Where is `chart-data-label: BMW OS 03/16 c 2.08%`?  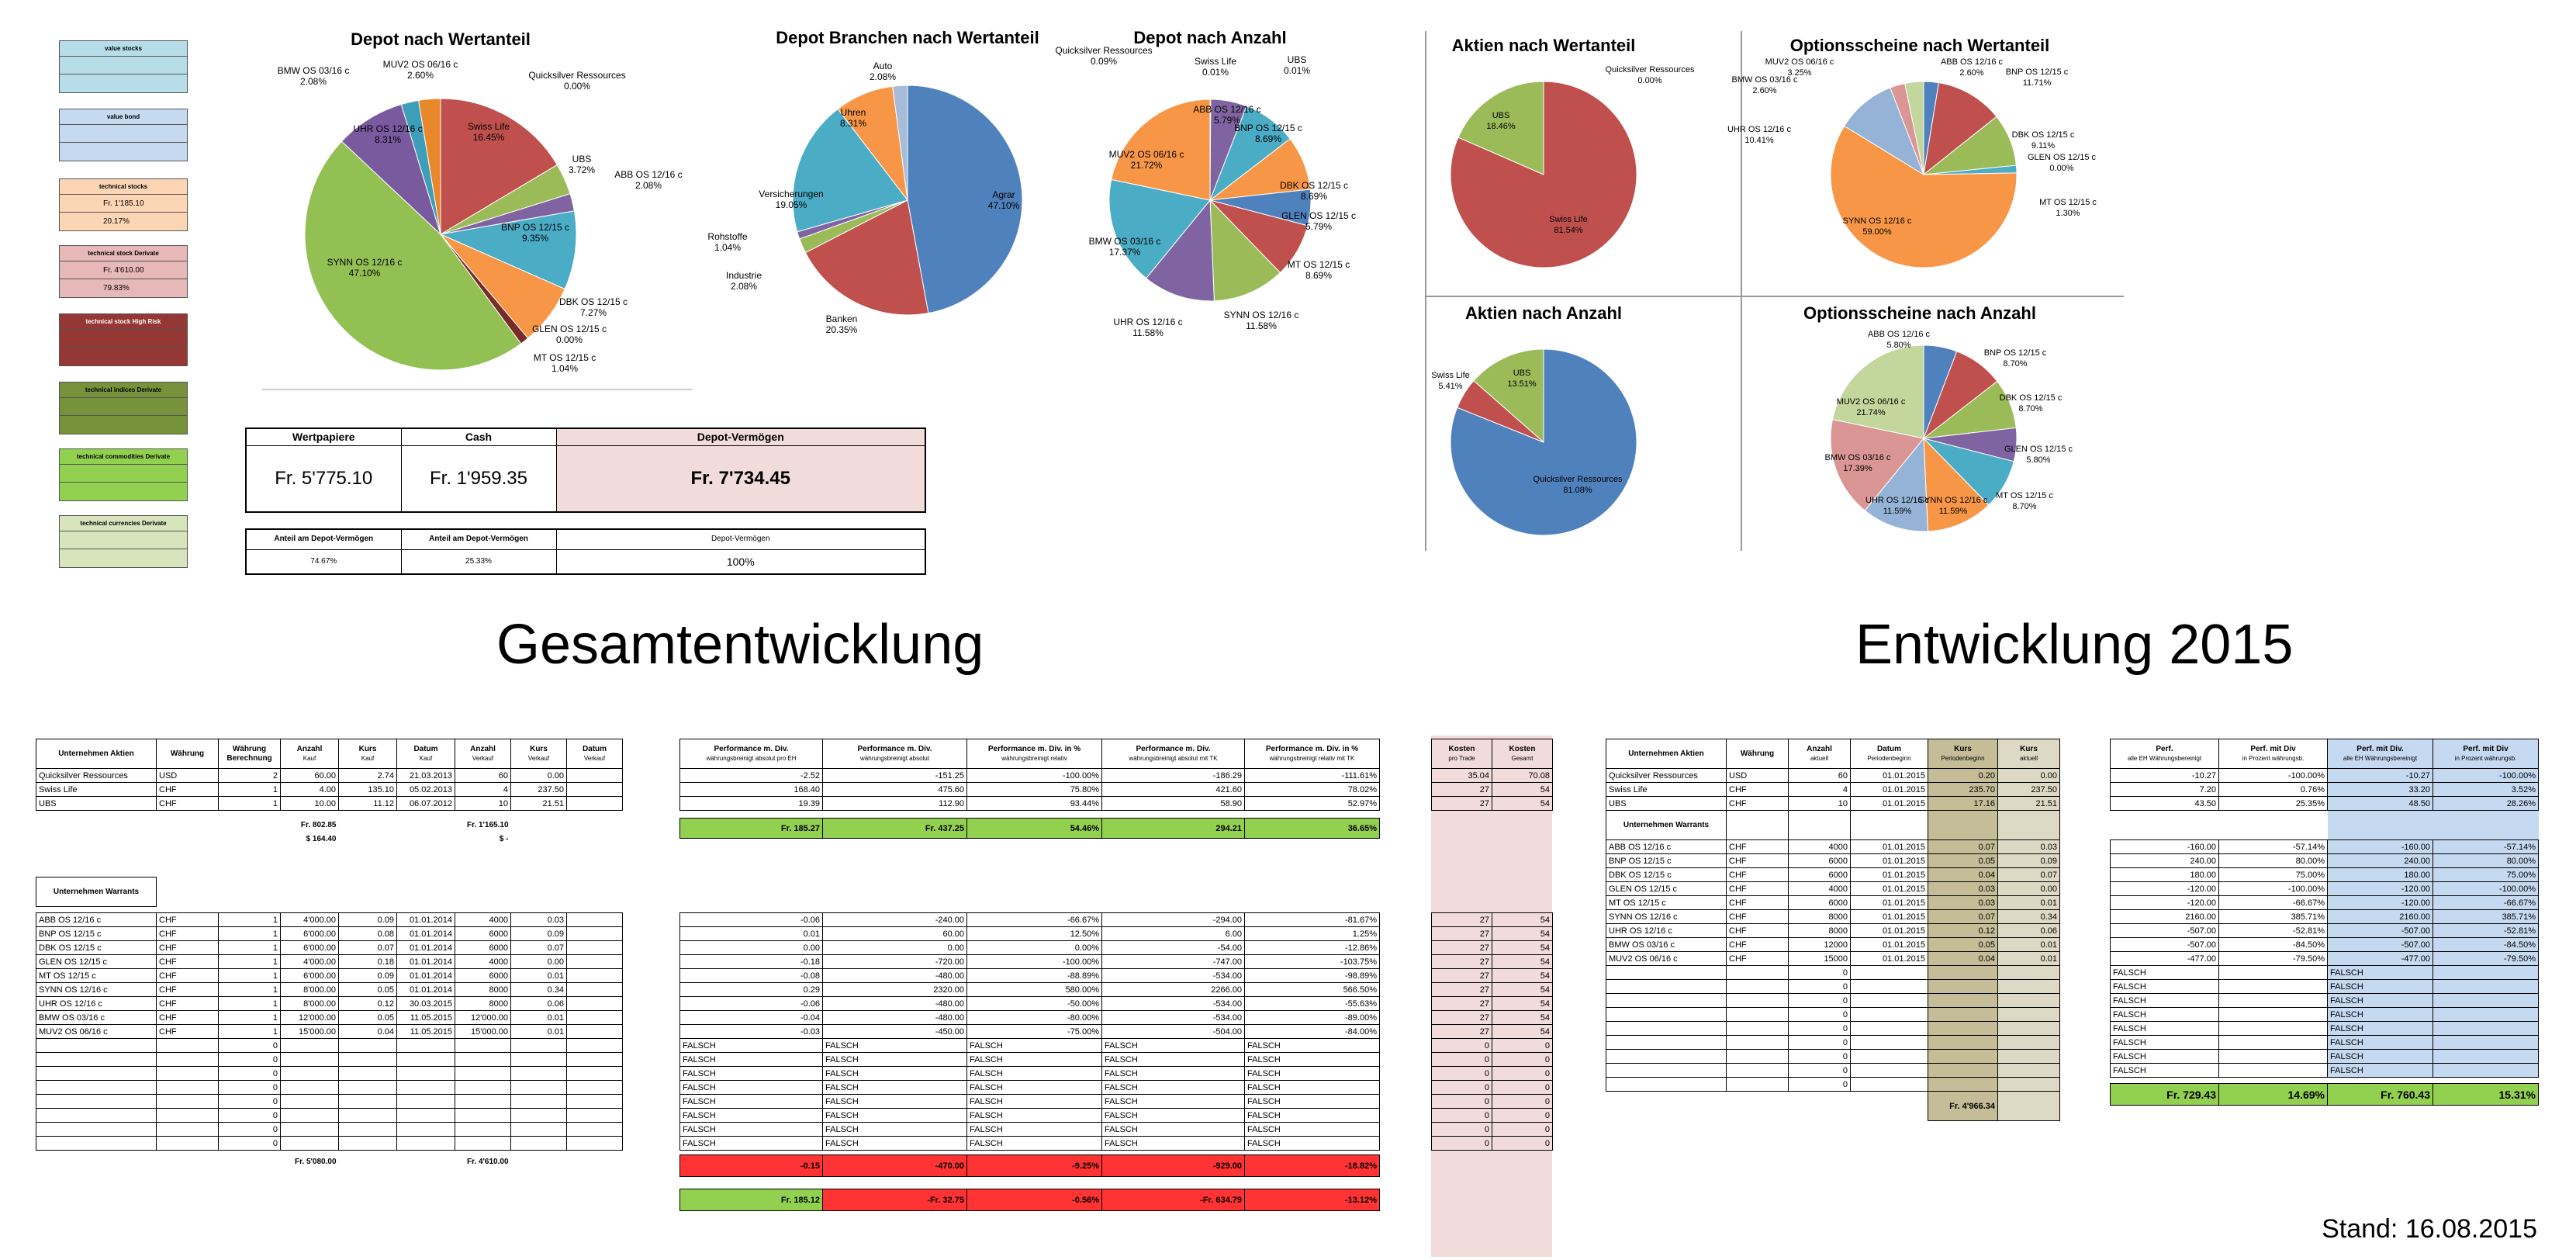 chart-data-label: BMW OS 03/16 c 2.08% is located at coordinates (313, 76).